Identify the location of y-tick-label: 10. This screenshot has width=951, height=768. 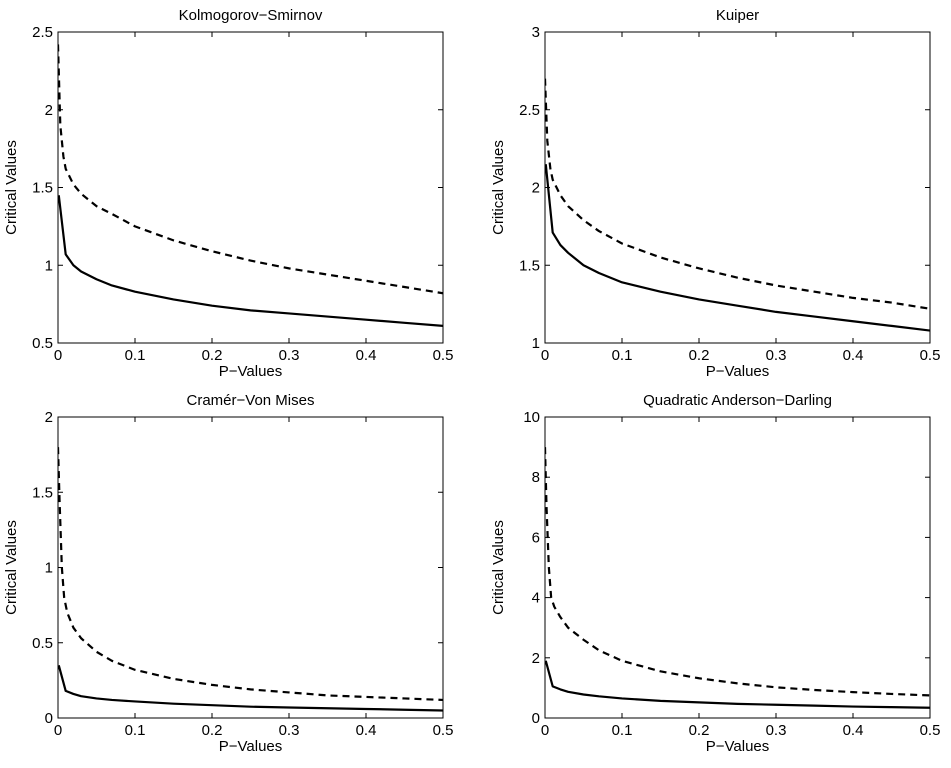
(531, 417).